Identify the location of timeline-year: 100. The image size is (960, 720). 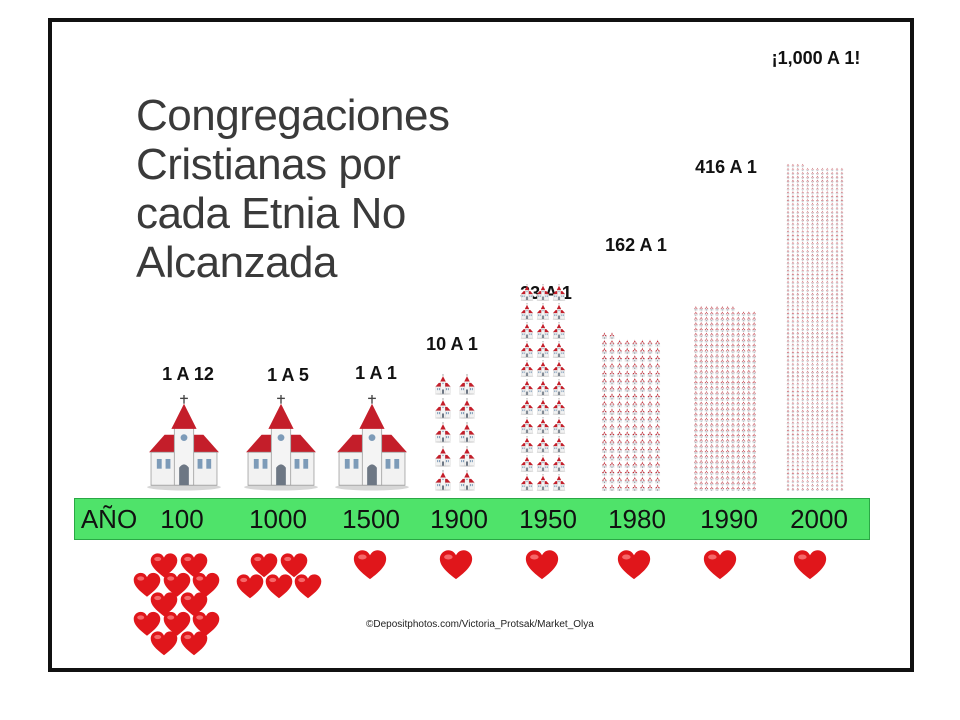
(182, 519).